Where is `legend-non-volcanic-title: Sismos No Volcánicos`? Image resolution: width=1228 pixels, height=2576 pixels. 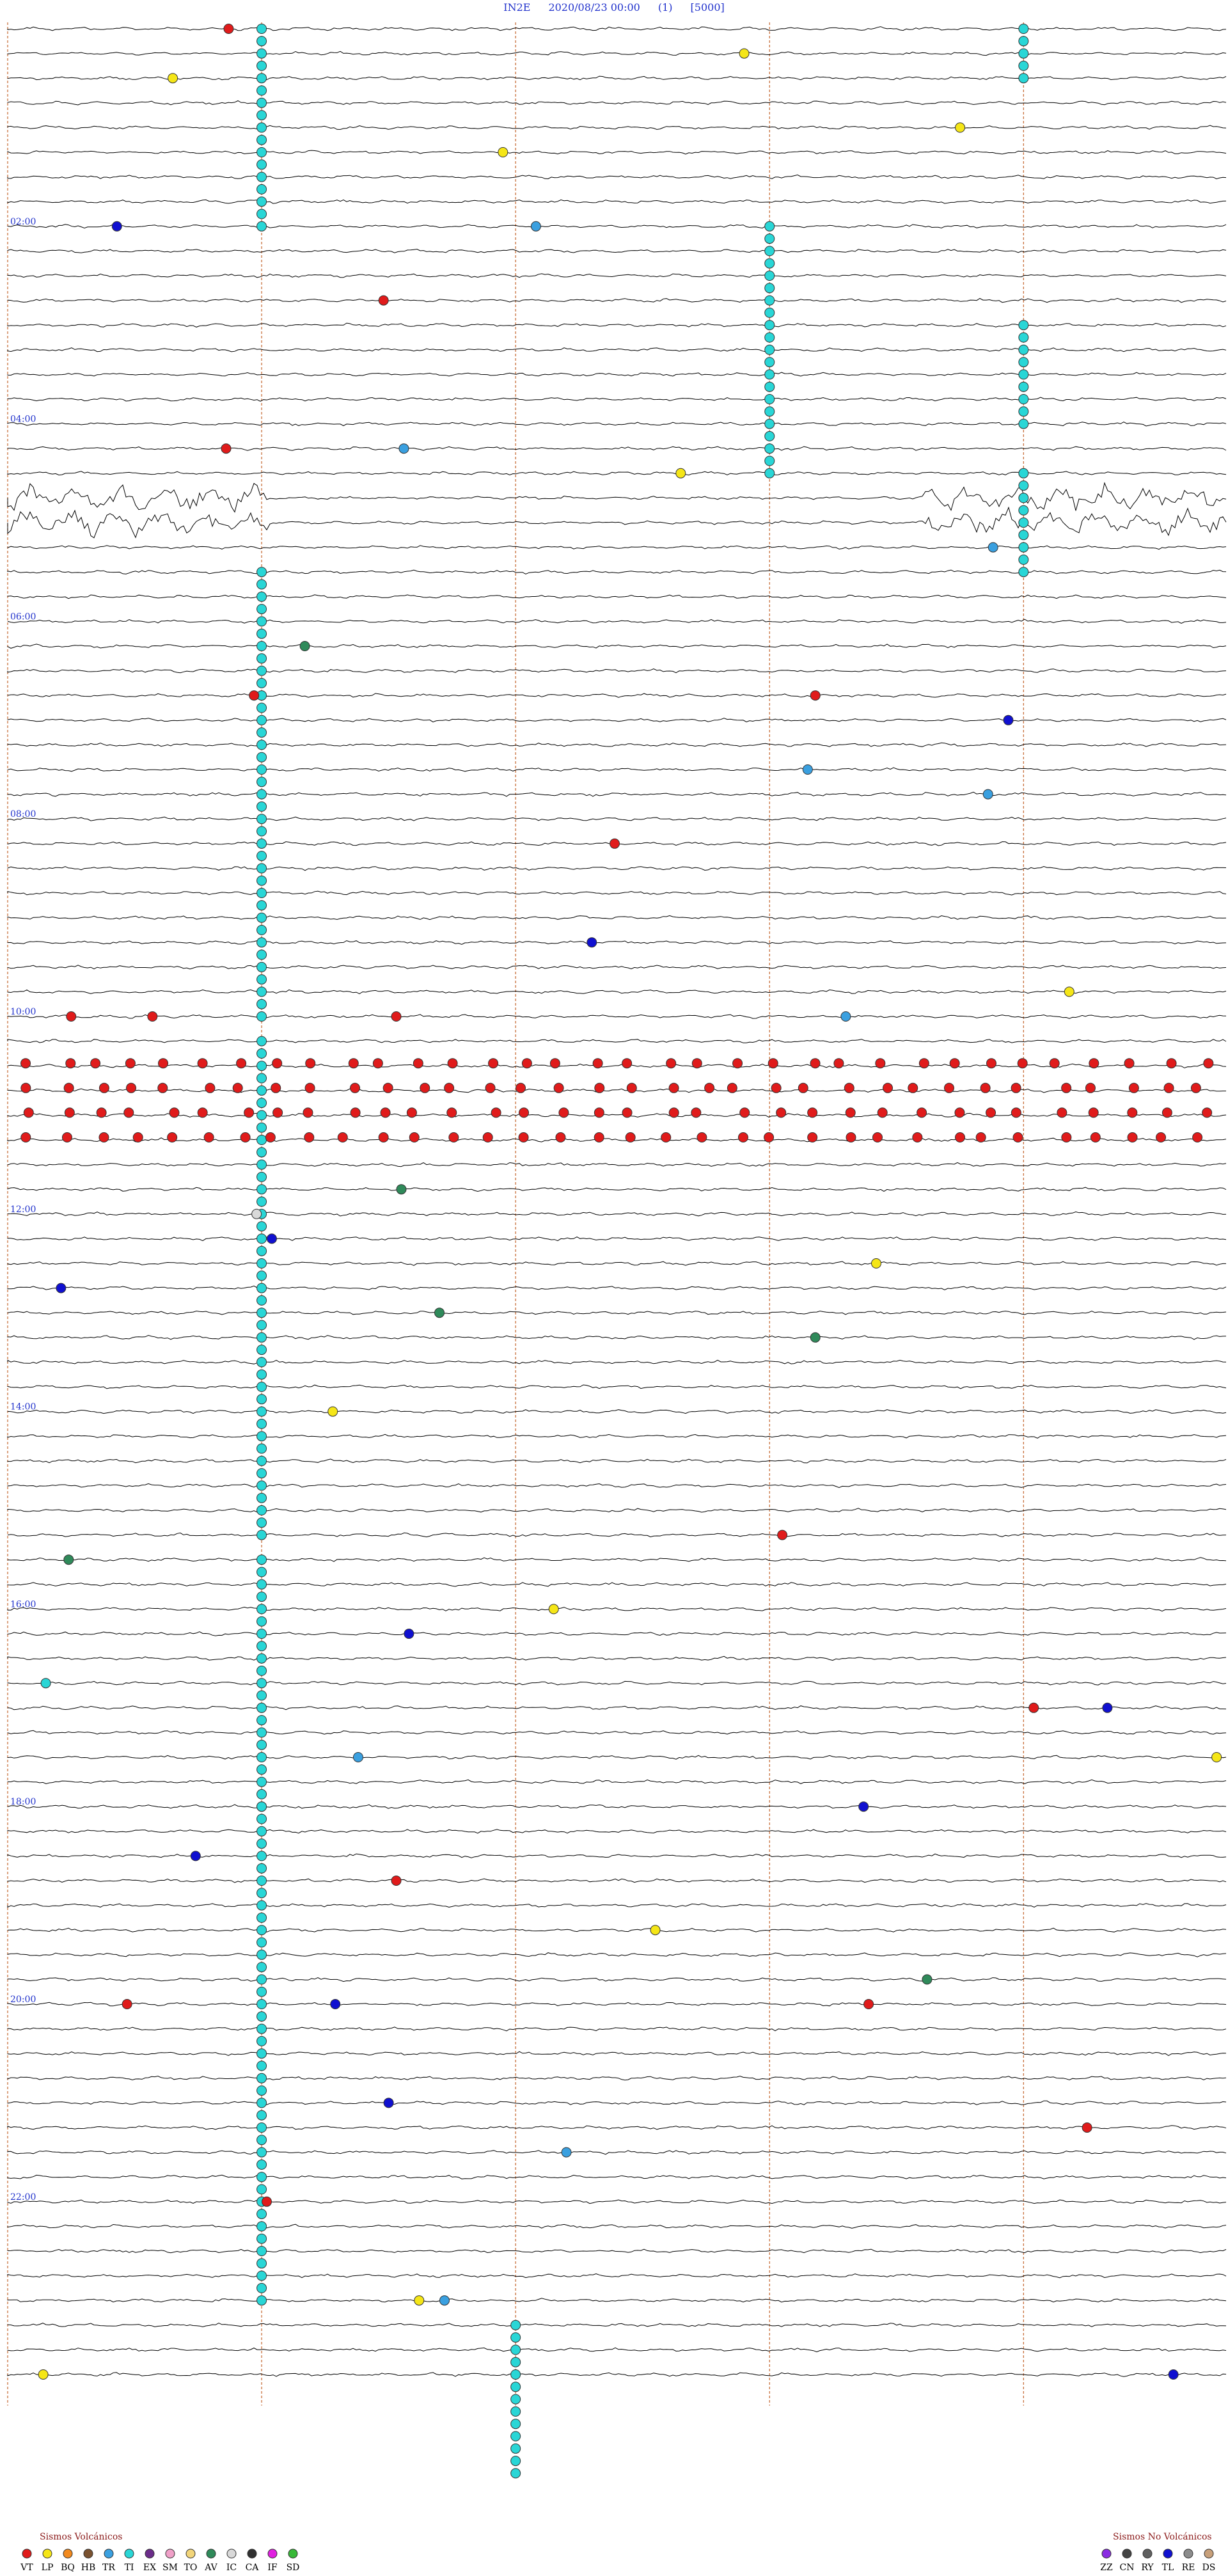 legend-non-volcanic-title: Sismos No Volcánicos is located at coordinates (1162, 2537).